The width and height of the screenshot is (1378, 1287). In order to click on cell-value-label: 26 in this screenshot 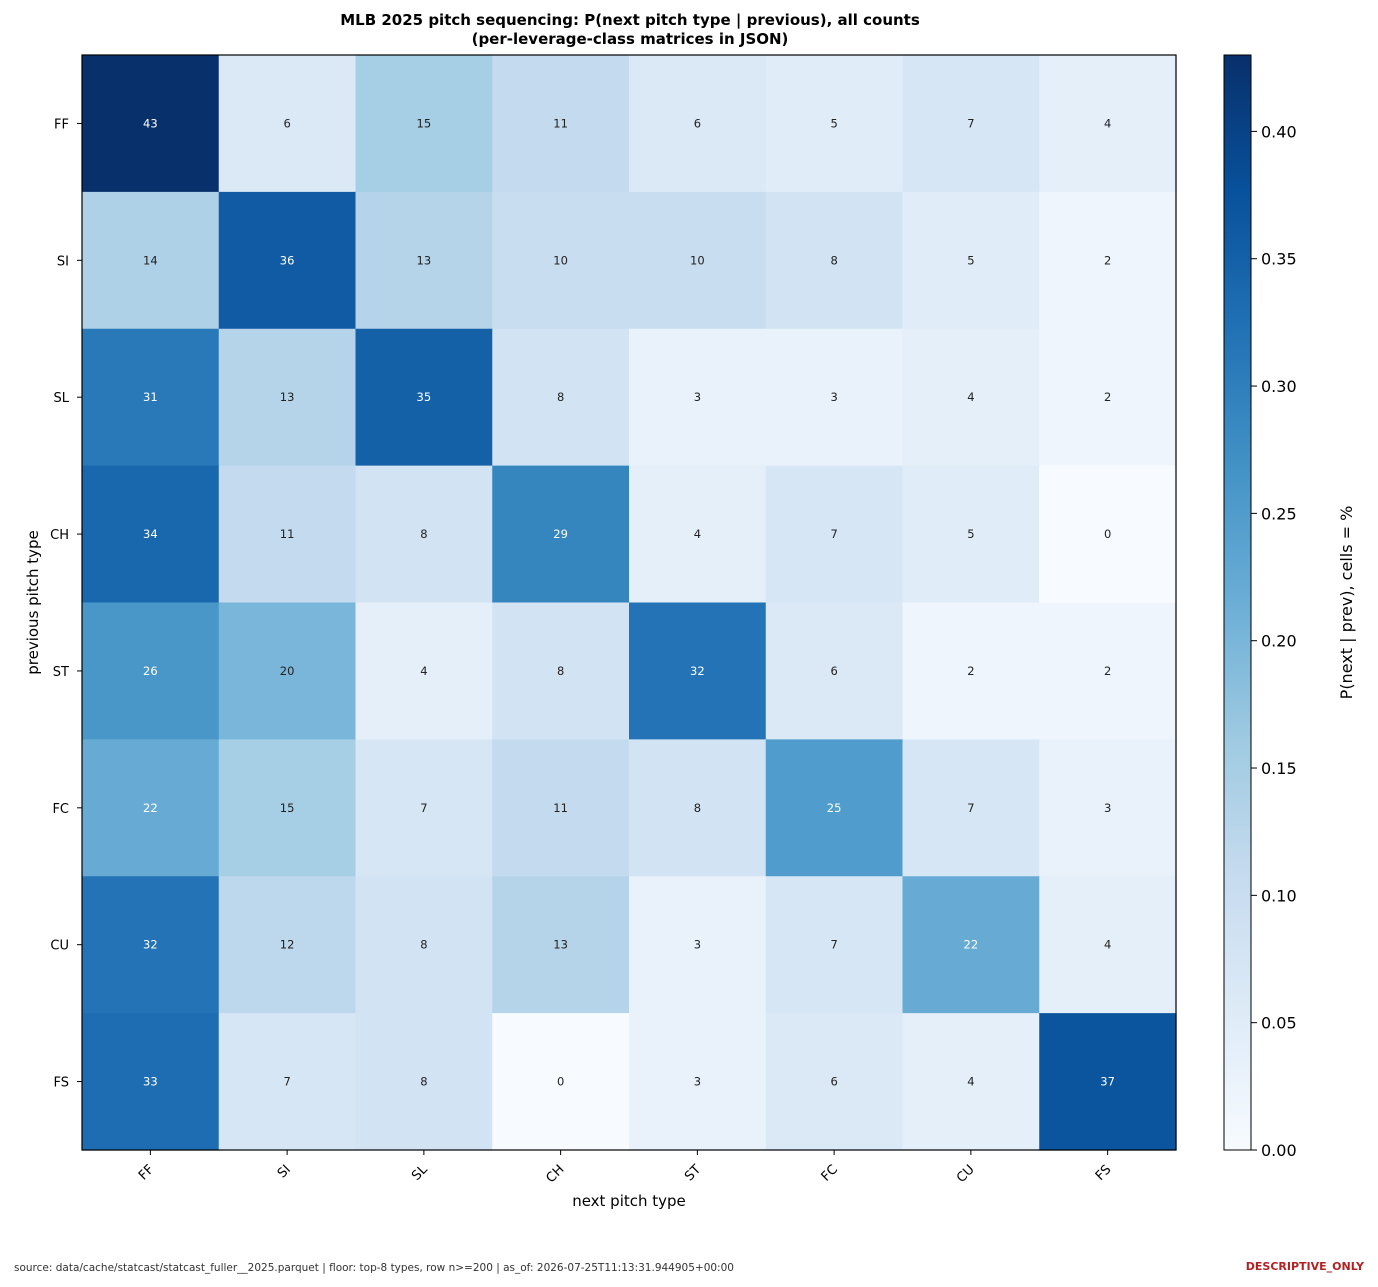, I will do `click(150, 671)`.